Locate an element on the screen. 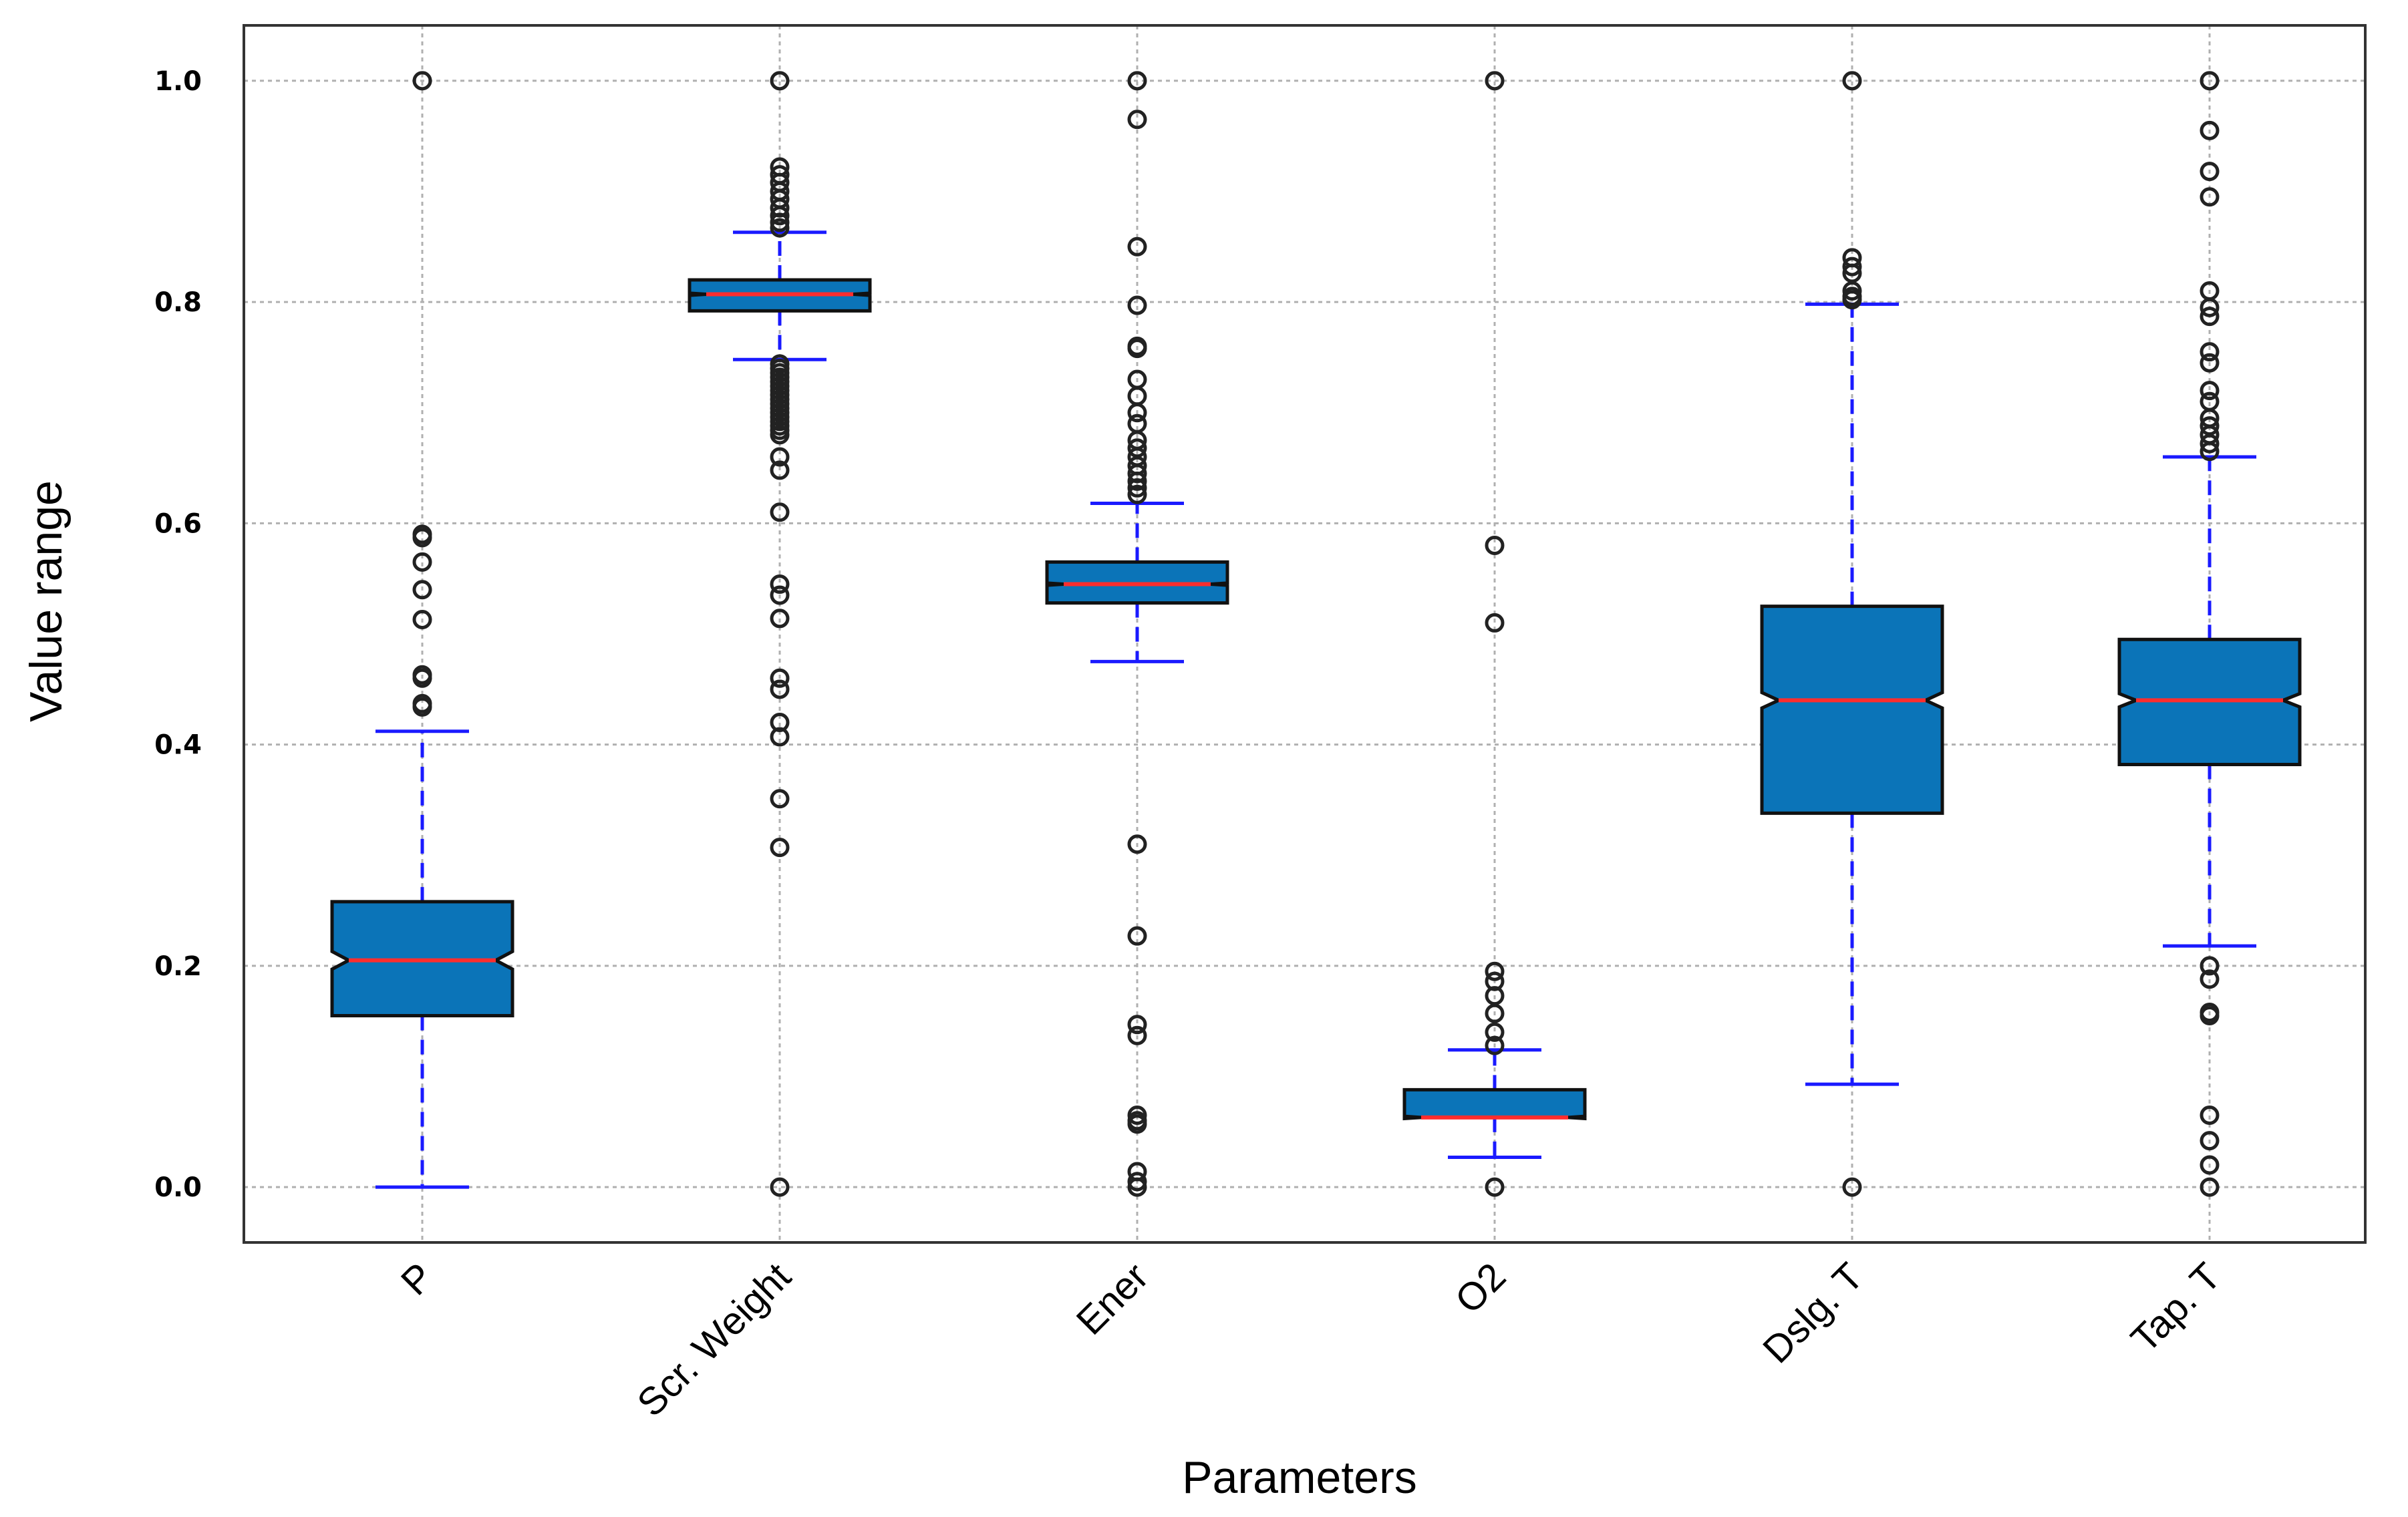 The image size is (2408, 1517). x-tick-label: O2 is located at coordinates (1481, 1288).